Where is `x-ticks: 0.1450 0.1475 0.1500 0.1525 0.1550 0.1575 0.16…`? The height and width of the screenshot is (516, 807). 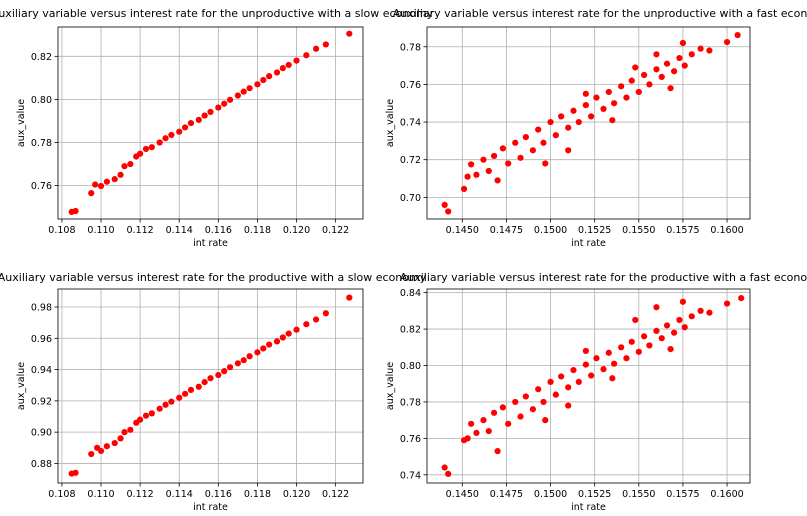 x-ticks: 0.1450 0.1475 0.1500 0.1525 0.1550 0.1575 0.16… is located at coordinates (595, 491).